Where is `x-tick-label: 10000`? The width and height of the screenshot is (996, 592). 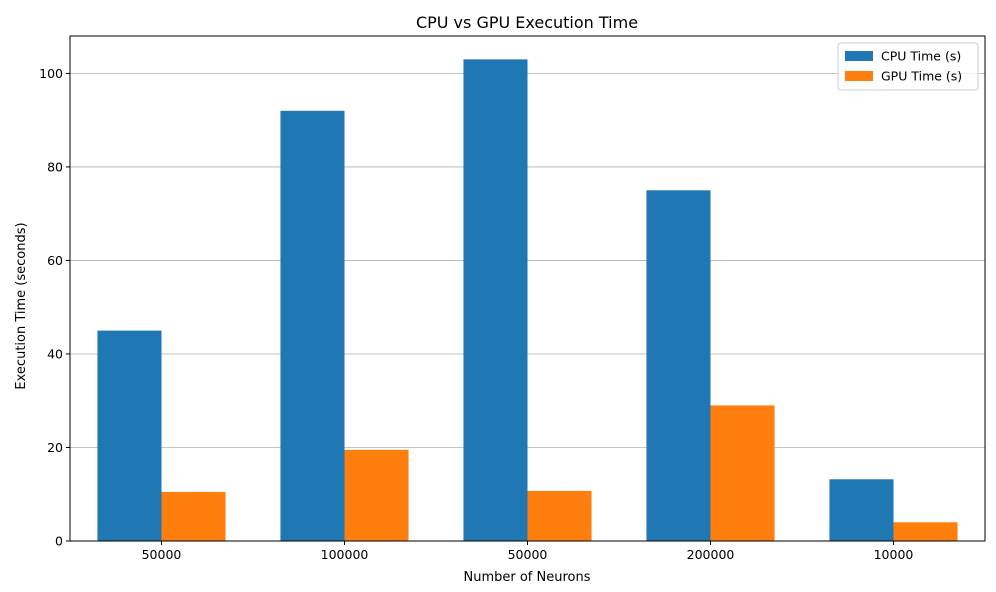 x-tick-label: 10000 is located at coordinates (894, 554).